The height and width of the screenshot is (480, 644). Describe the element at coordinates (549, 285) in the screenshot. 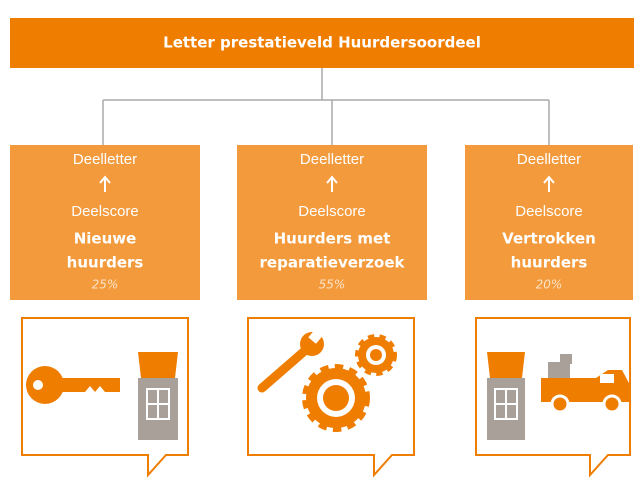

I see `box-weight: 20%` at that location.